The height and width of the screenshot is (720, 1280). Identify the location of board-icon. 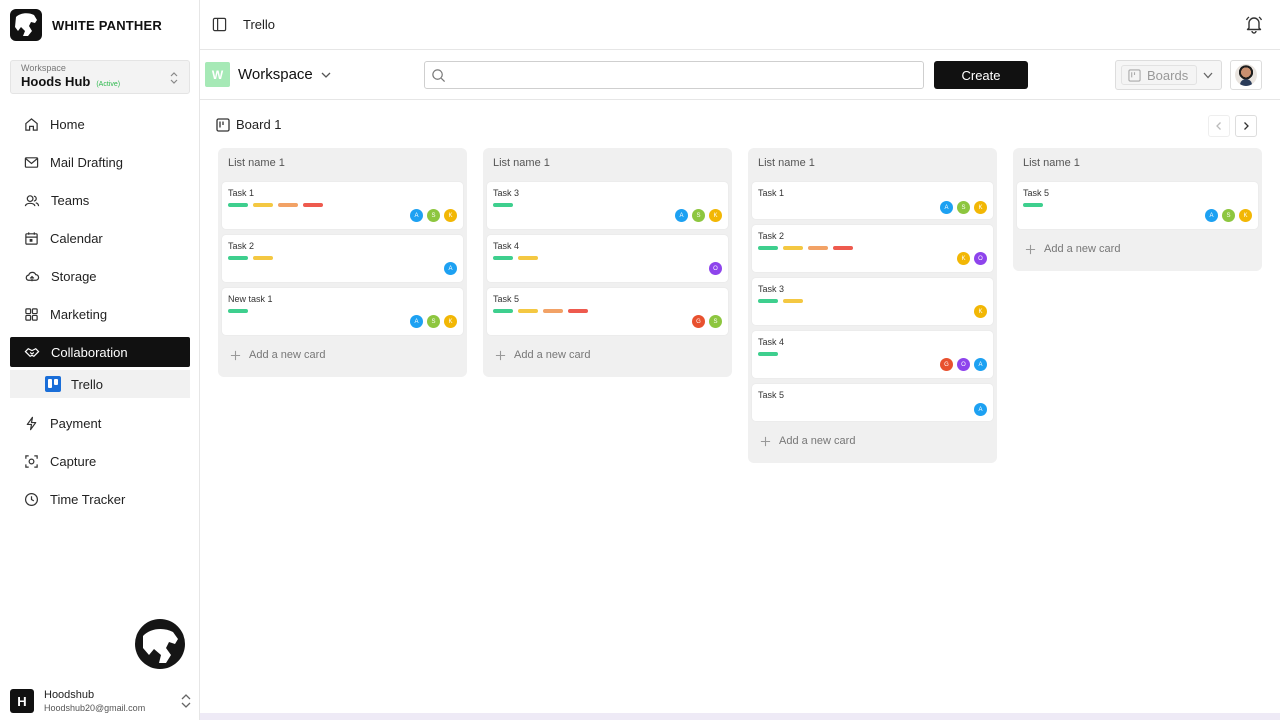
(1134, 75).